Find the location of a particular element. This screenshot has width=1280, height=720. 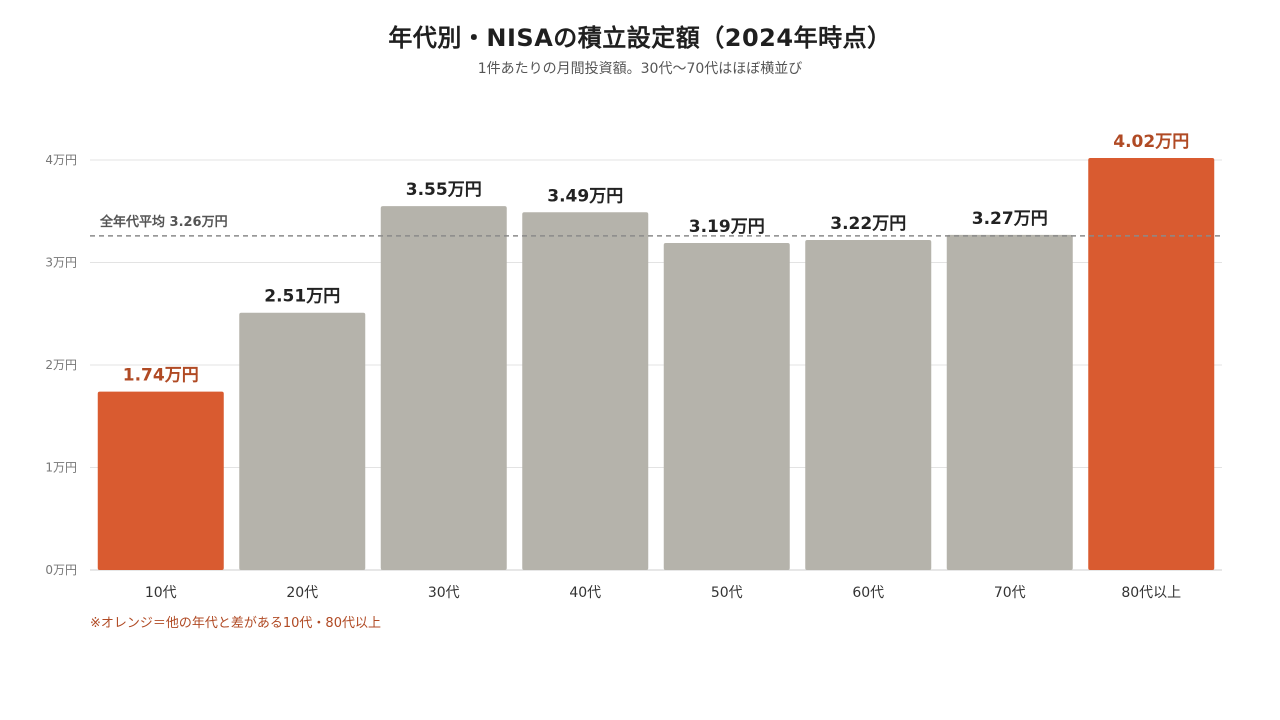

bar-value-label: 3.22万円 is located at coordinates (868, 224).